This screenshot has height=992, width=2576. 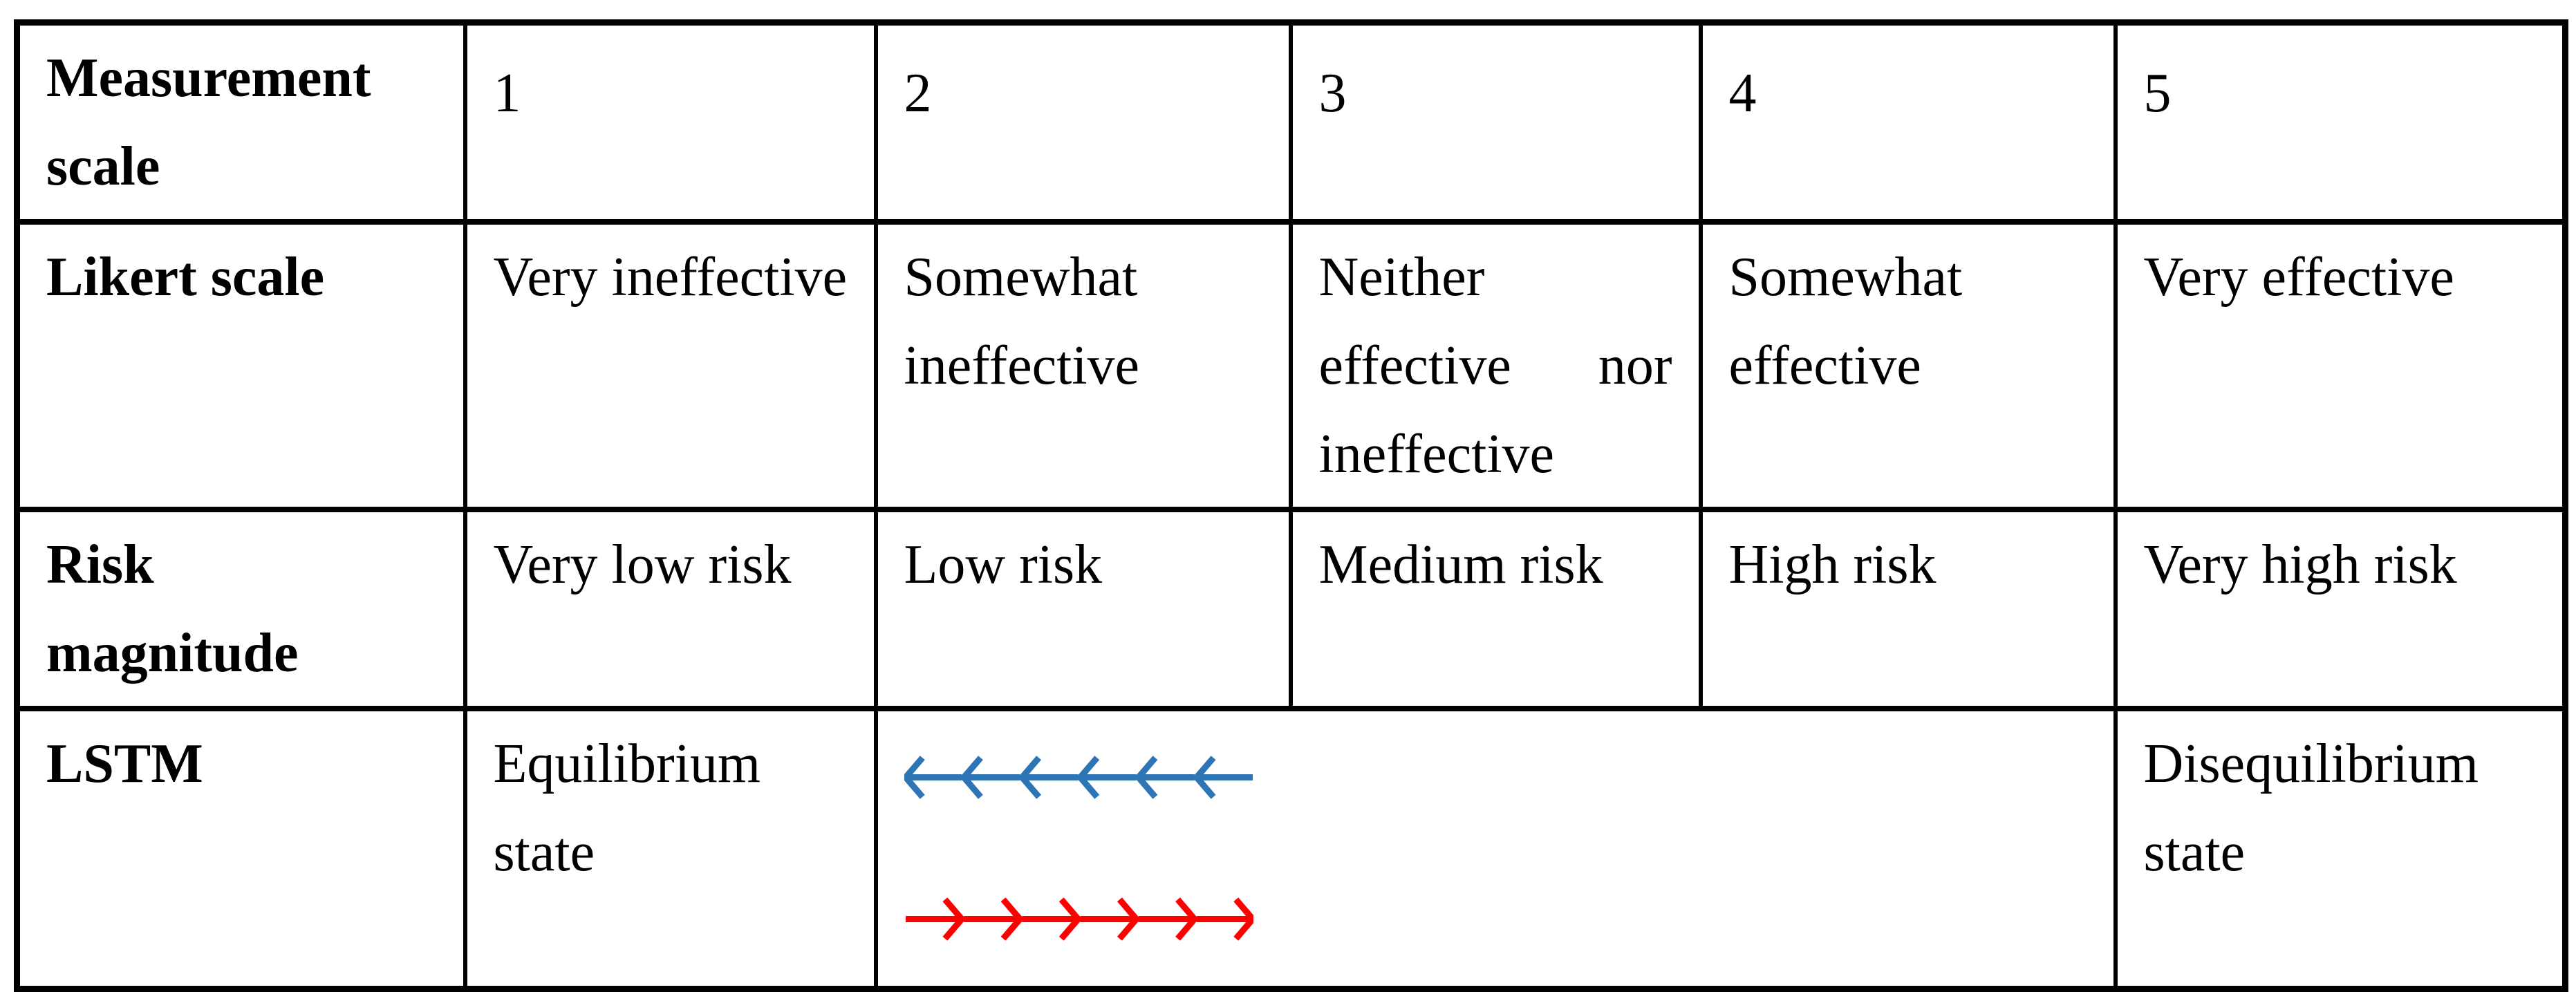 What do you see at coordinates (1495, 365) in the screenshot?
I see `likert-cell-3: Neither effective nor ineffective` at bounding box center [1495, 365].